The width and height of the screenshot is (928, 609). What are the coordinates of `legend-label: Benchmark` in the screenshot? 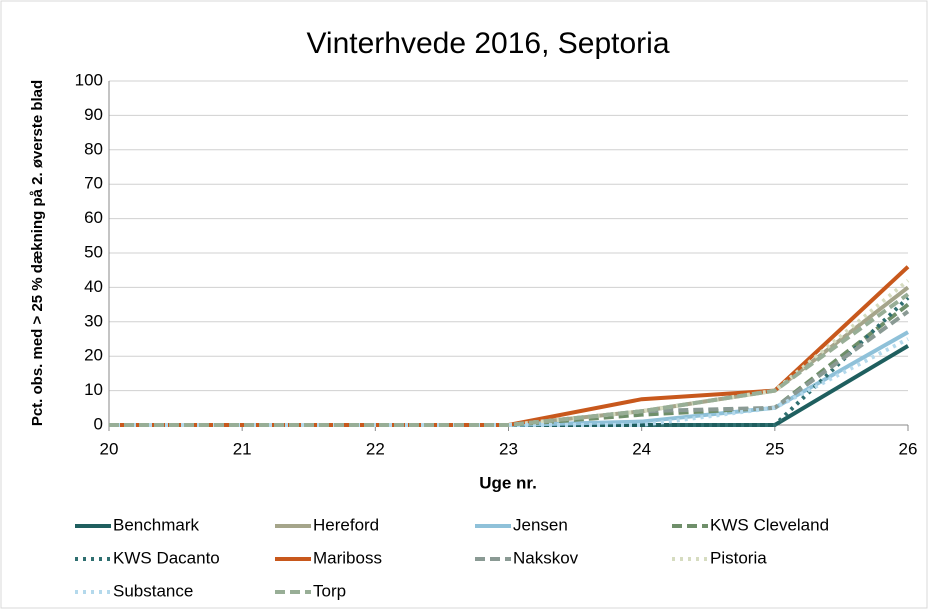 It's located at (156, 524).